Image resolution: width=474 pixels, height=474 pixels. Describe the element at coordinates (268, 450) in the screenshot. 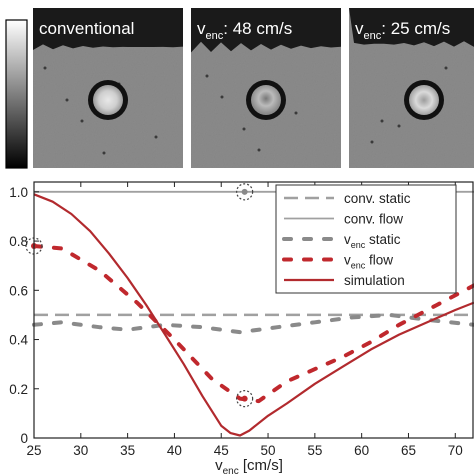

I see `x-tick-label: 50` at that location.